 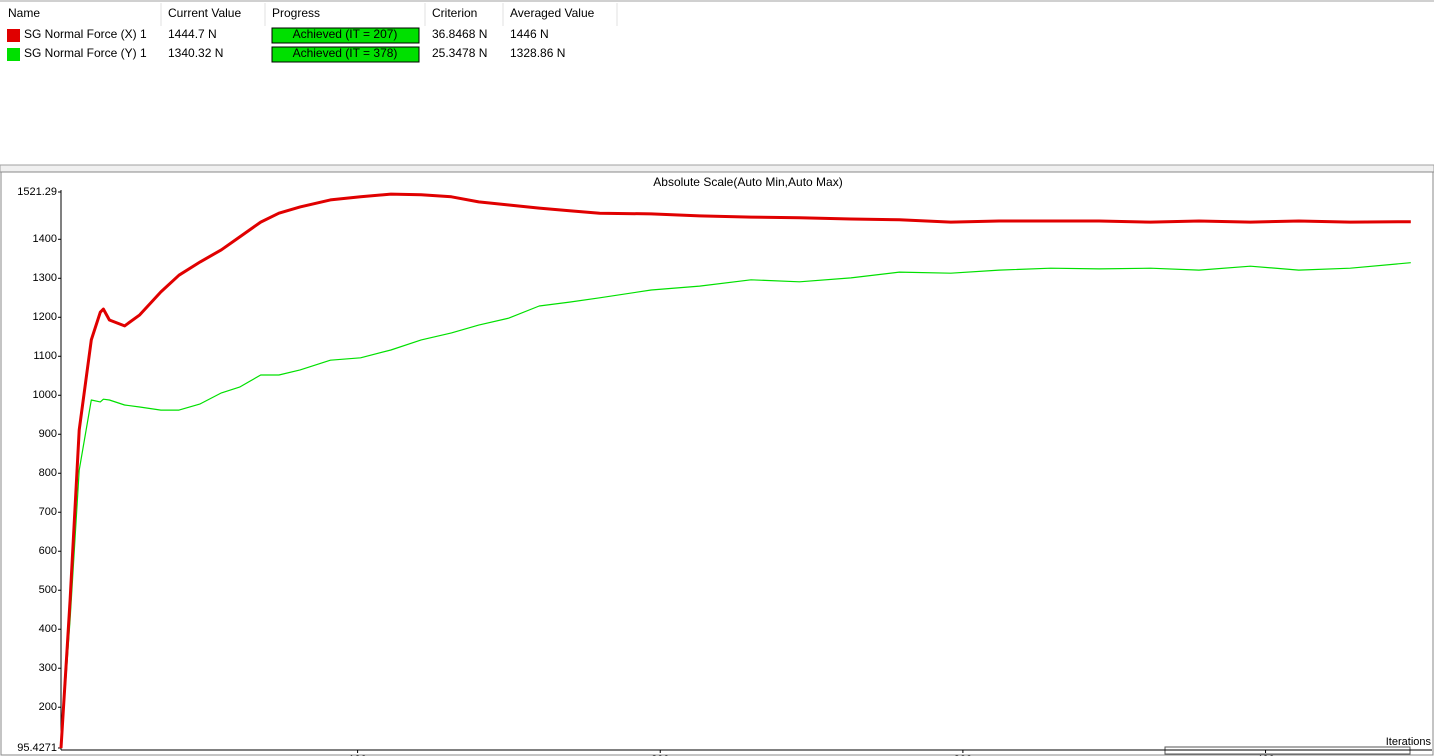 What do you see at coordinates (24, 13) in the screenshot?
I see `column-header: Name` at bounding box center [24, 13].